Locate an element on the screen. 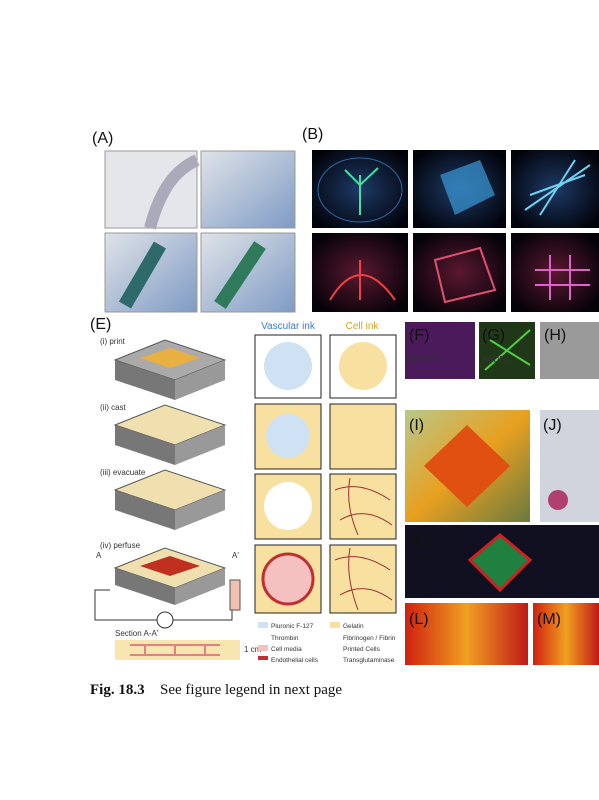  ink-boxes is located at coordinates (325, 474).